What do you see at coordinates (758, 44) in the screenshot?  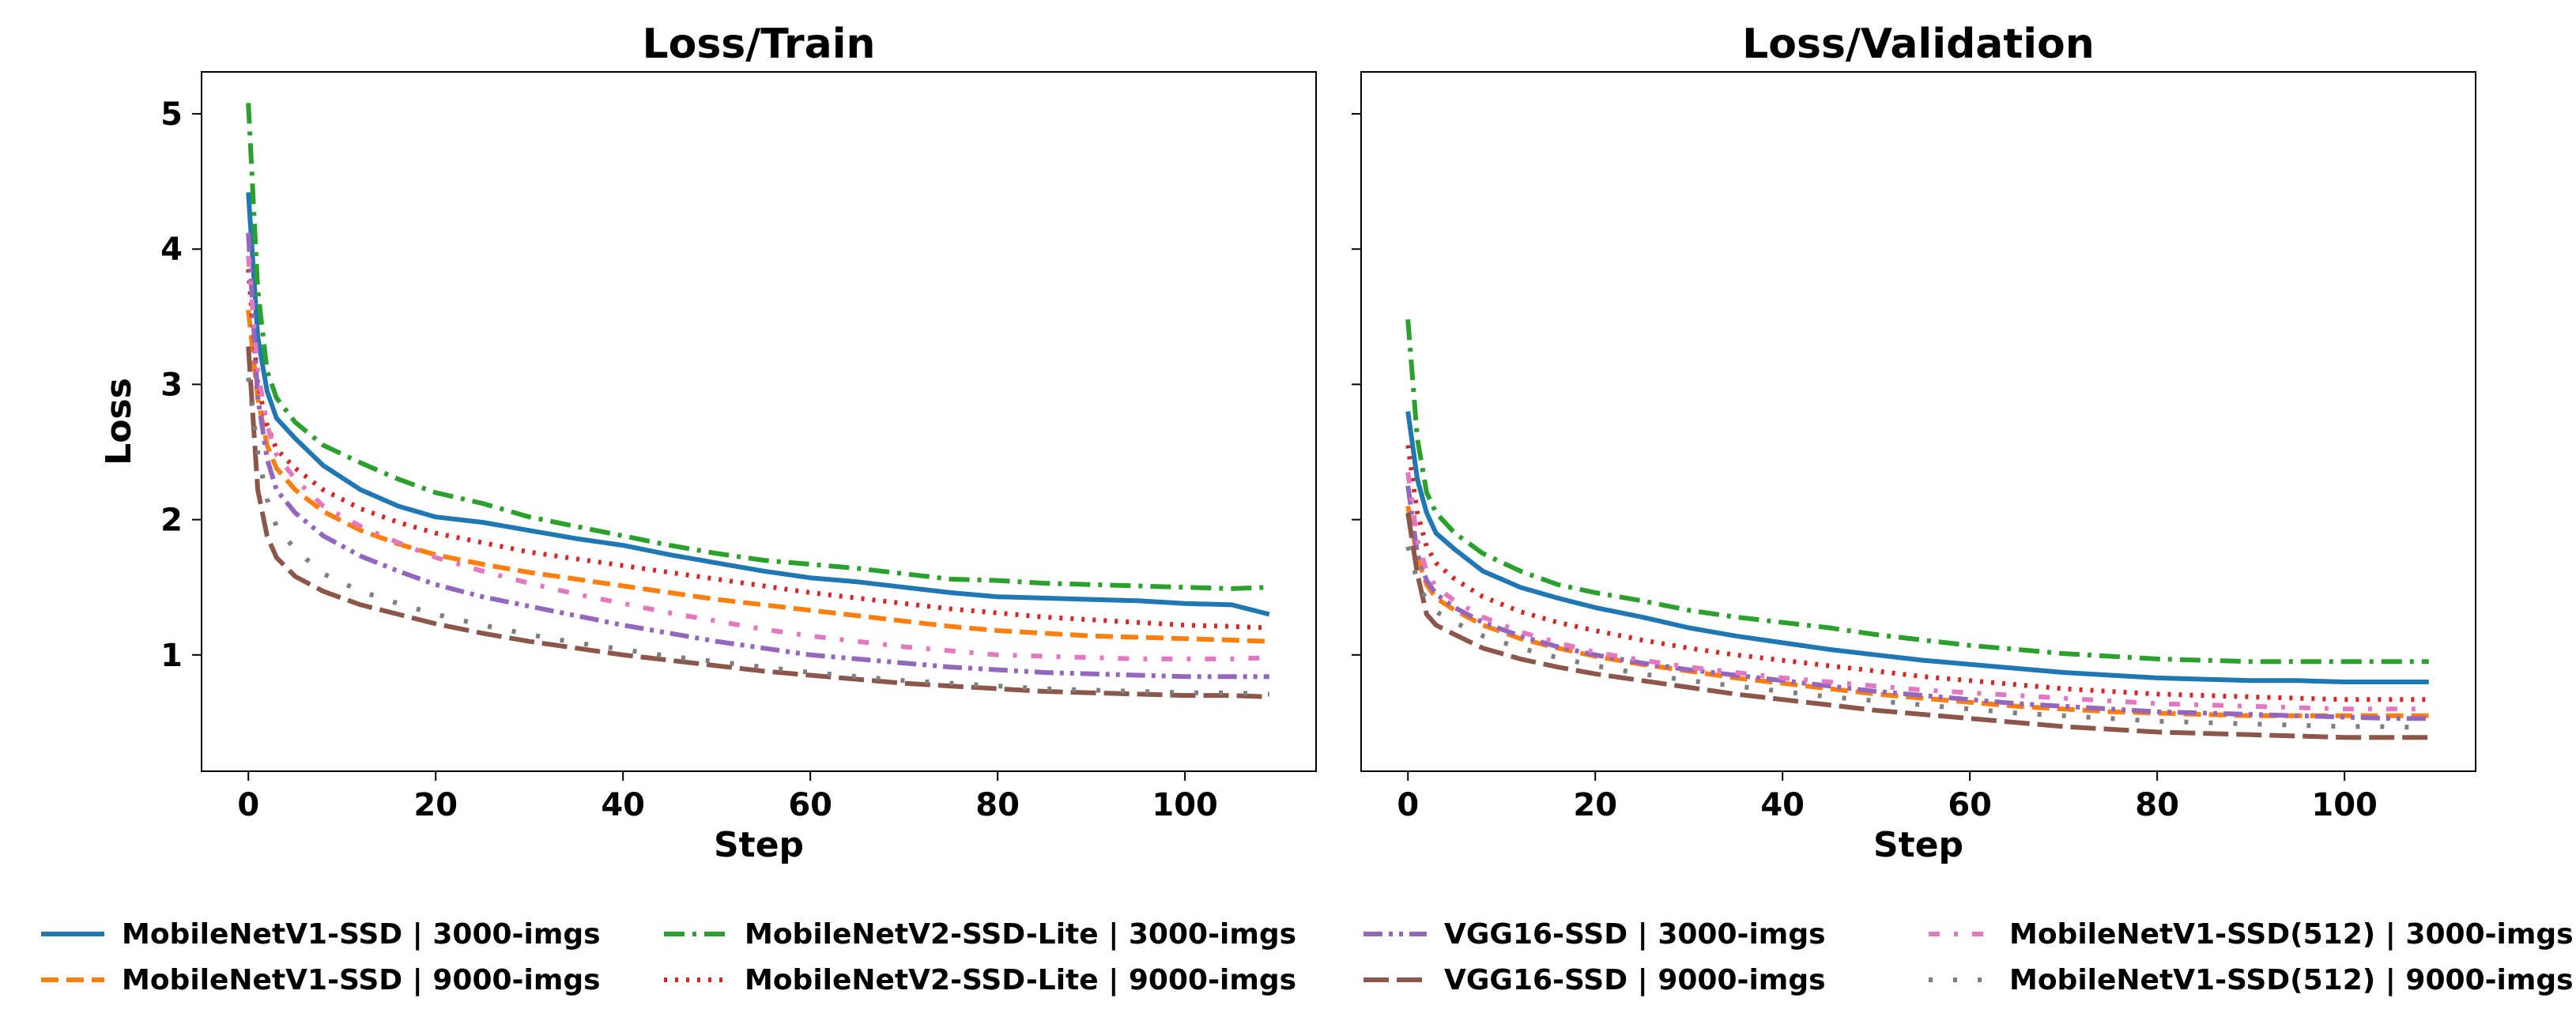 I see `chart-title: Loss/Train` at bounding box center [758, 44].